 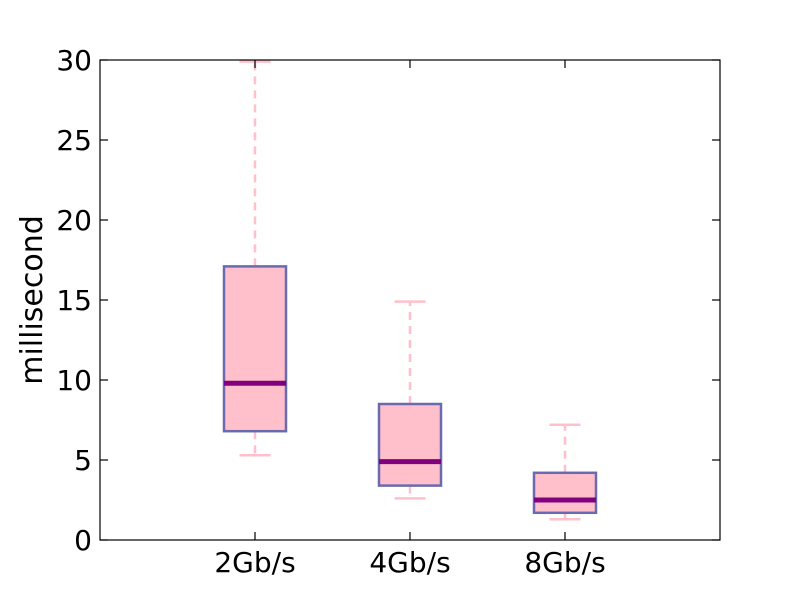 What do you see at coordinates (32, 300) in the screenshot?
I see `y-axis-label: millisecond` at bounding box center [32, 300].